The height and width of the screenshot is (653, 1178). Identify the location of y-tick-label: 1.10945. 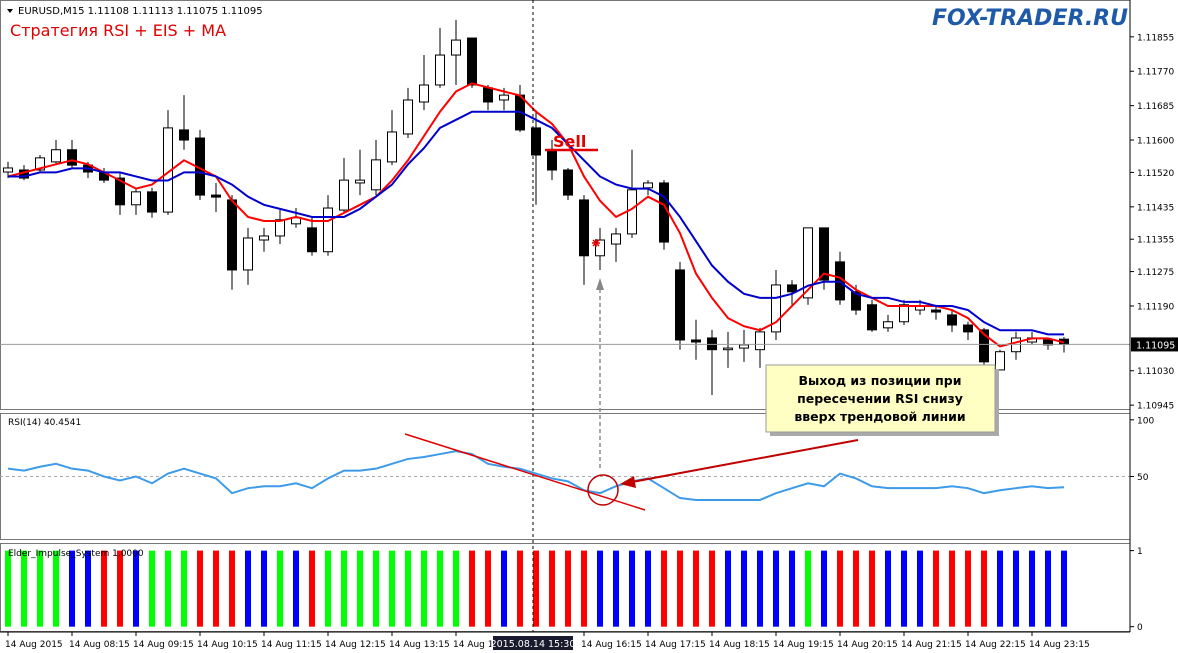
(1155, 407).